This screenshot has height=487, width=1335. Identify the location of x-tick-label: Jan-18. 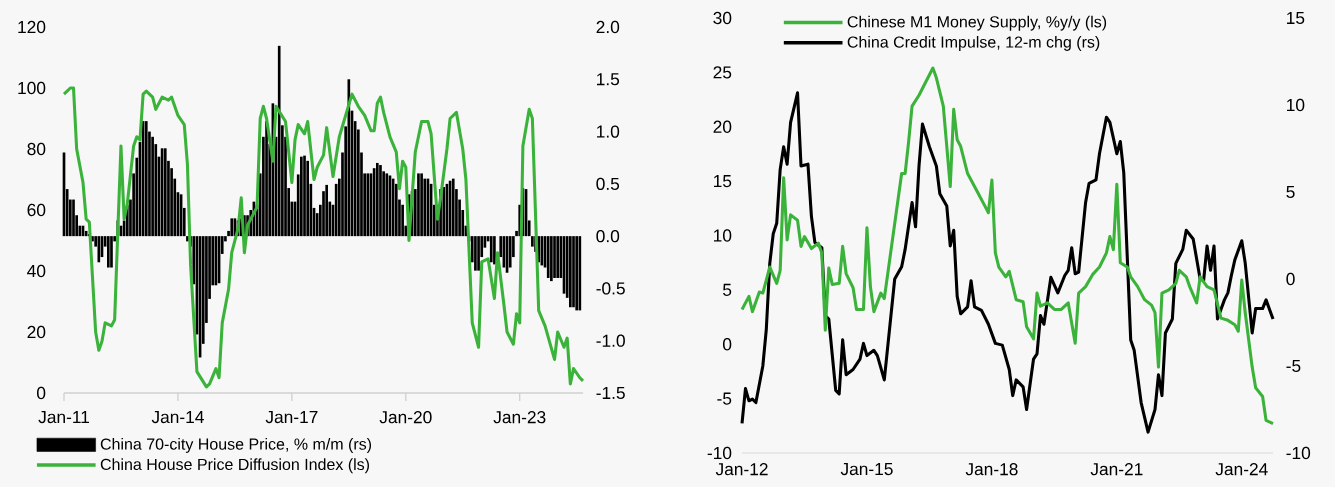
(991, 469).